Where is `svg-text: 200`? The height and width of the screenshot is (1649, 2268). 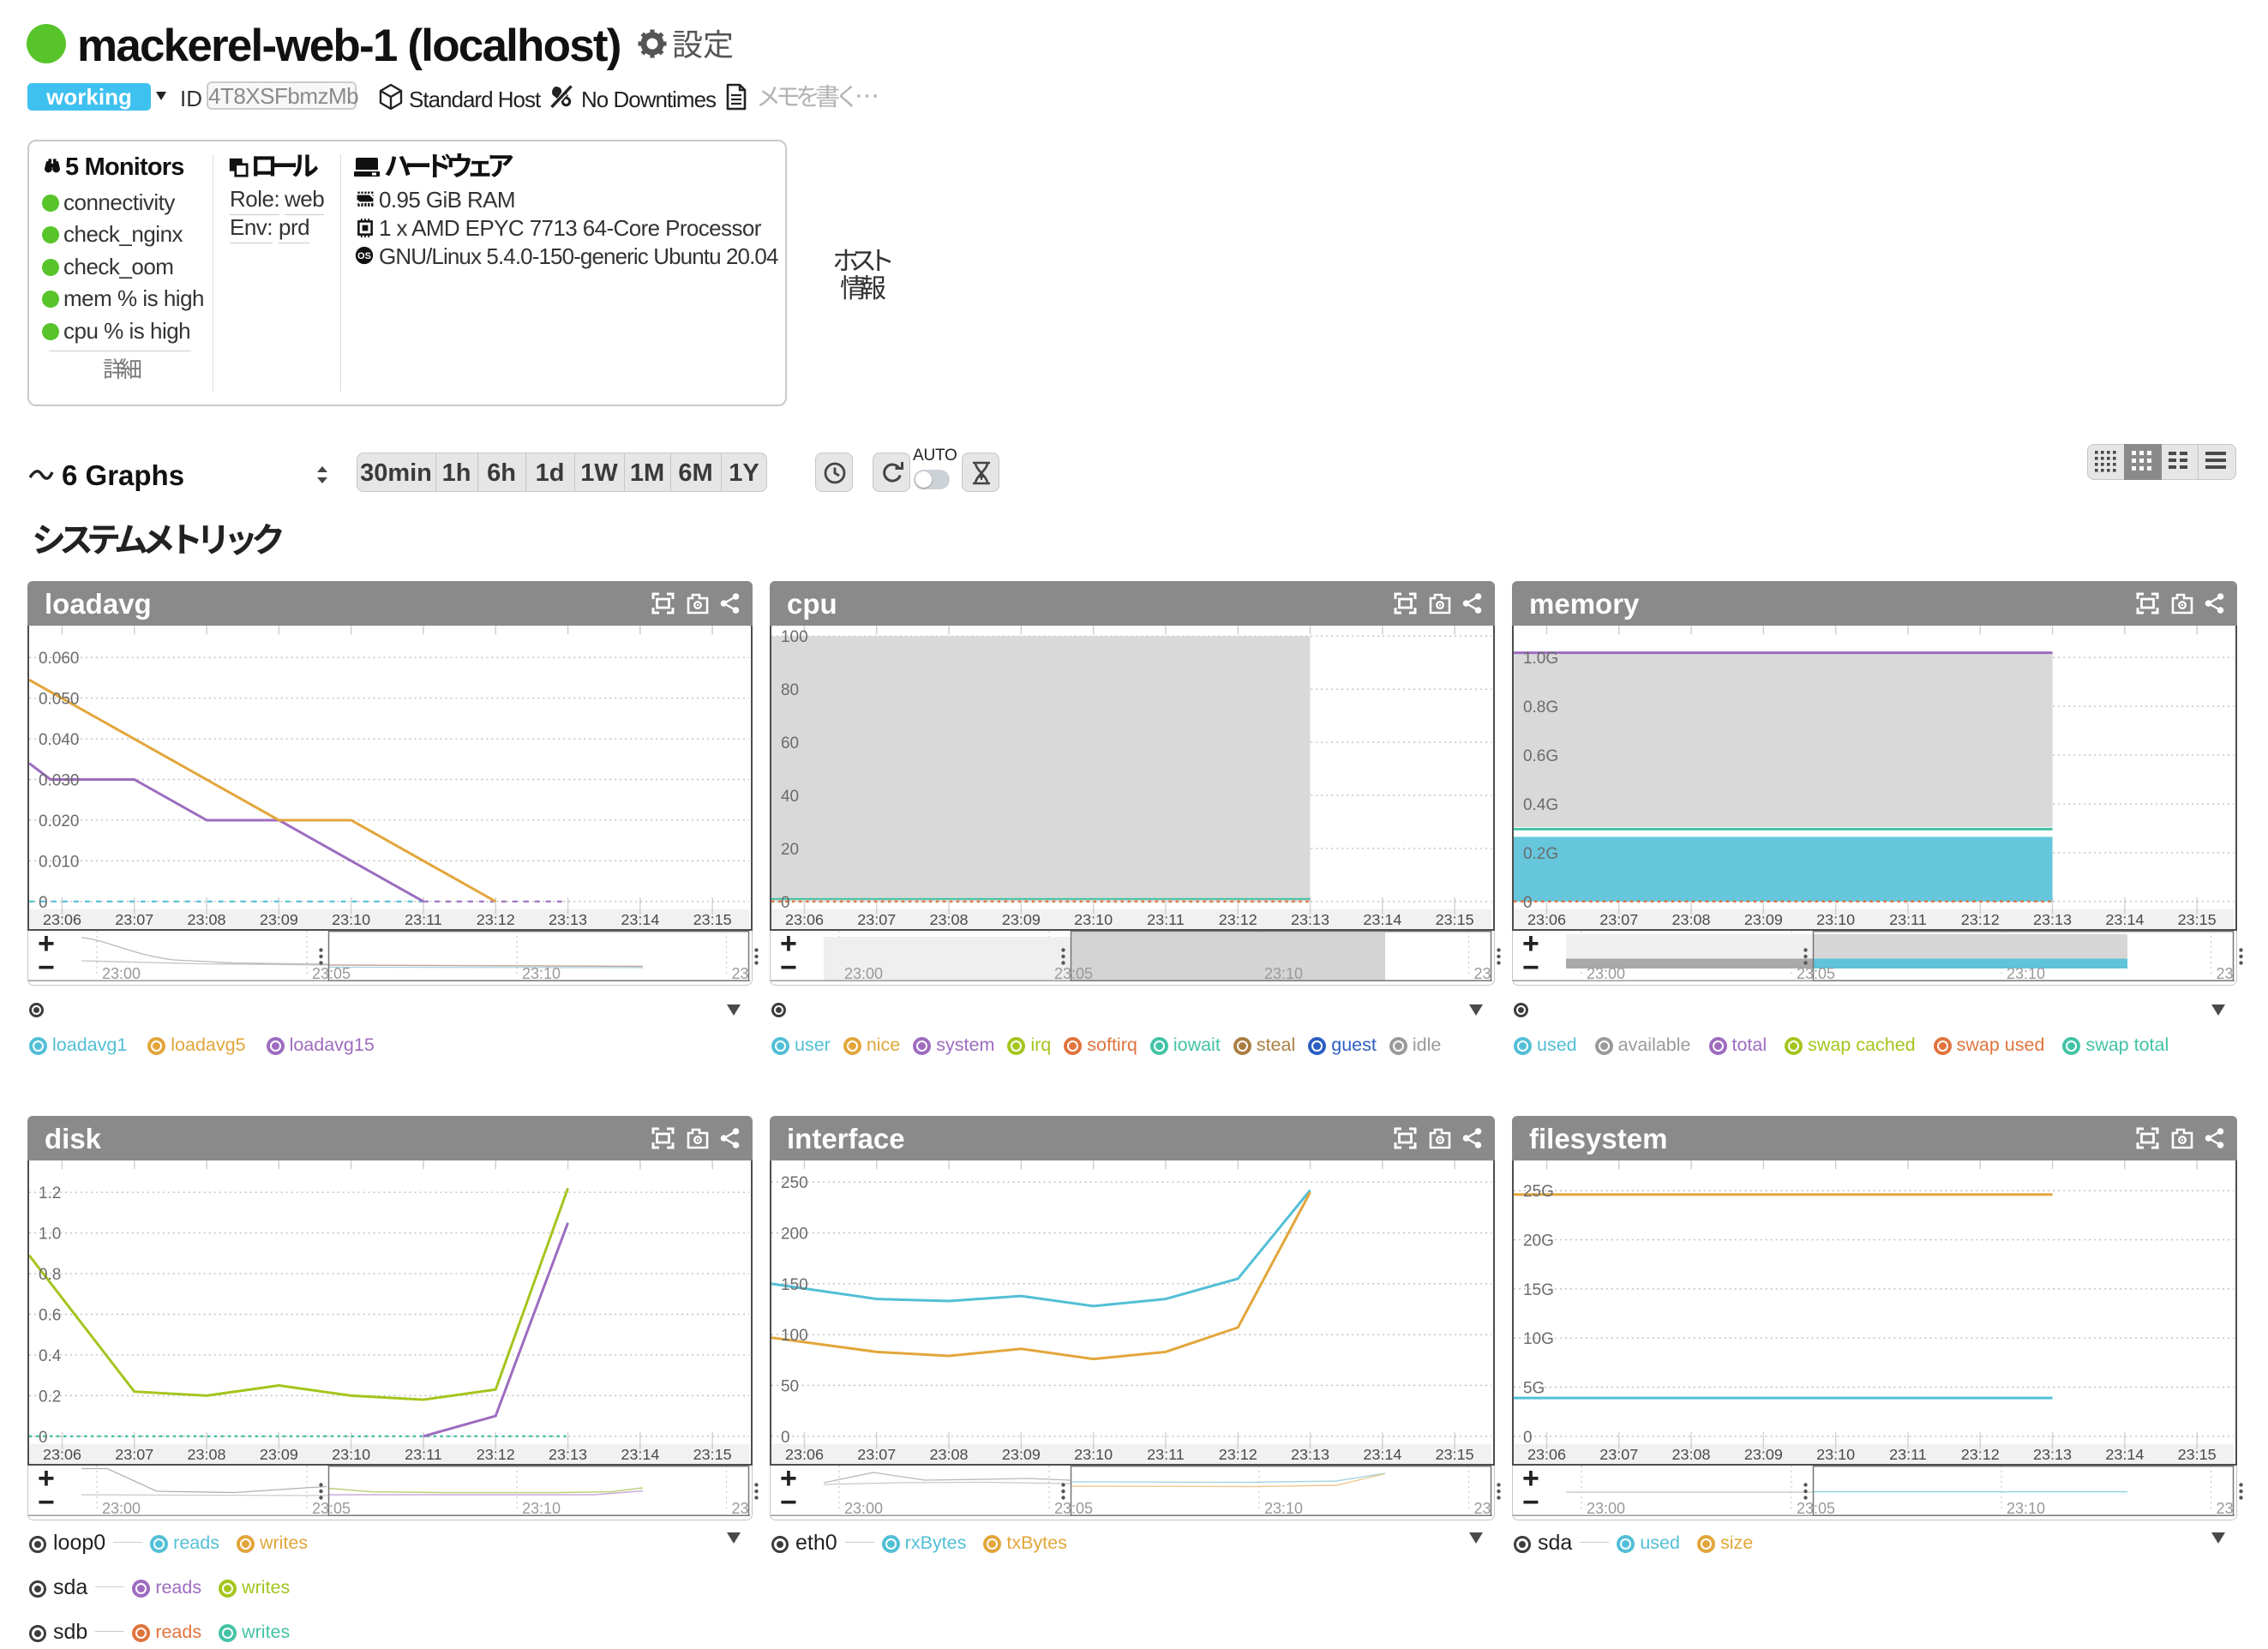 svg-text: 200 is located at coordinates (794, 1235).